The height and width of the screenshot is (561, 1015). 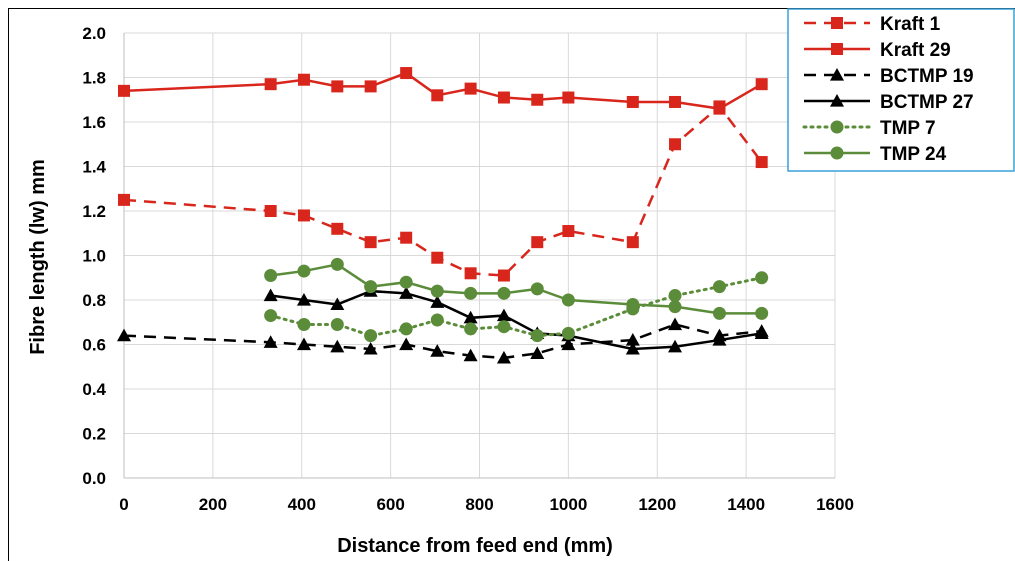 What do you see at coordinates (94, 211) in the screenshot?
I see `y-tick-label: 1.2` at bounding box center [94, 211].